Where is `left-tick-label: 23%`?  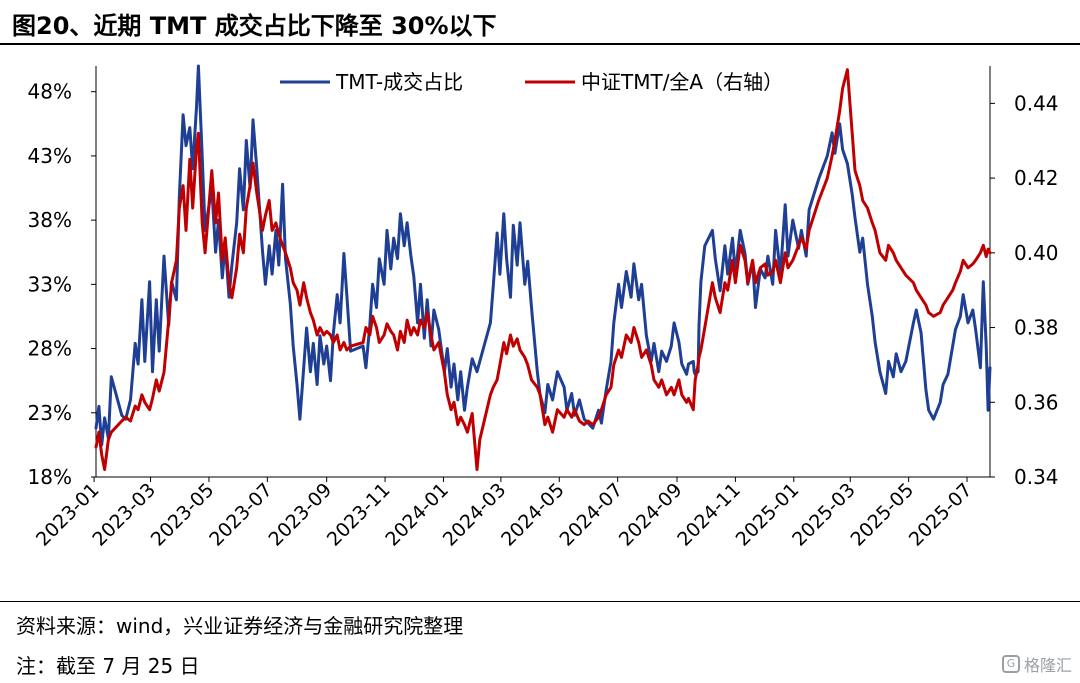
left-tick-label: 23% is located at coordinates (50, 413).